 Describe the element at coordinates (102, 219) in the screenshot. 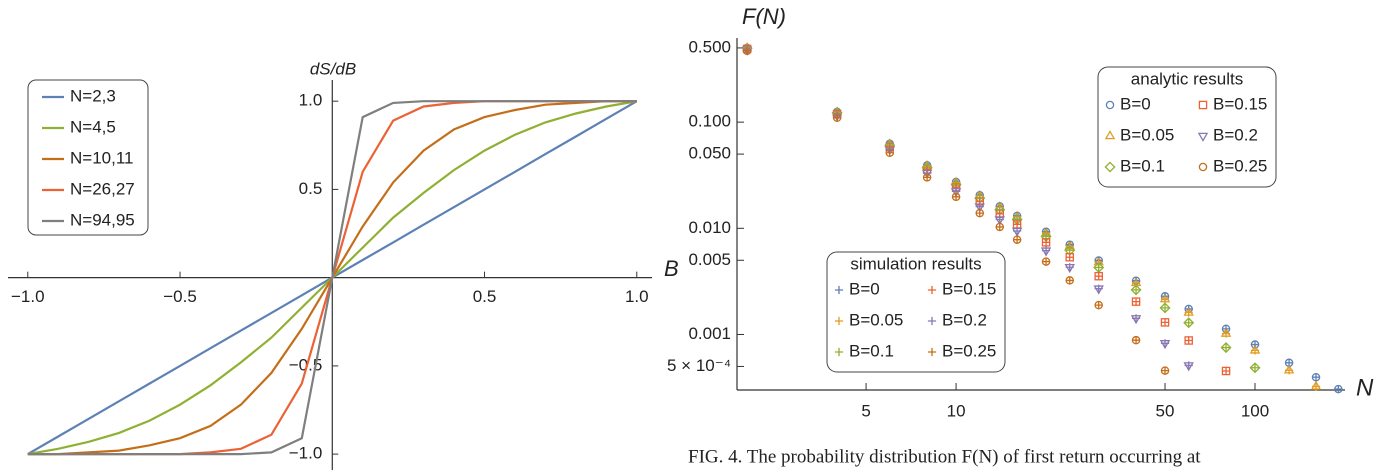

I see `legend-label: N=94,95` at that location.